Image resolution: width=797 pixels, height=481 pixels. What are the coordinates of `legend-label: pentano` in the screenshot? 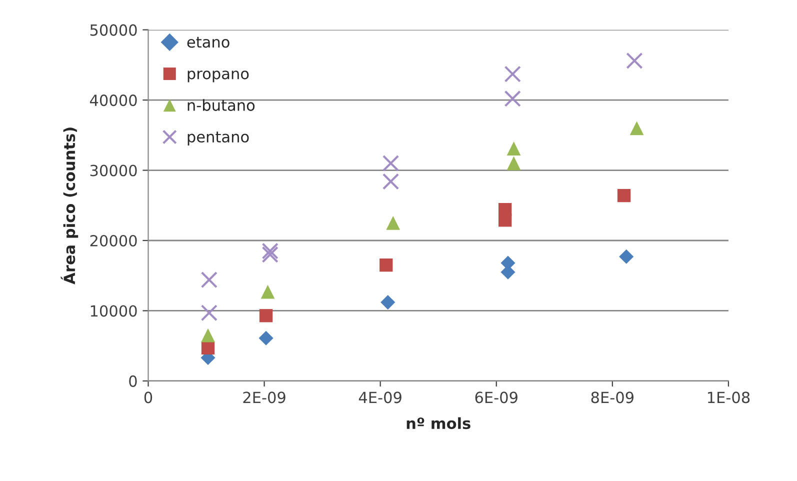 It's located at (218, 139).